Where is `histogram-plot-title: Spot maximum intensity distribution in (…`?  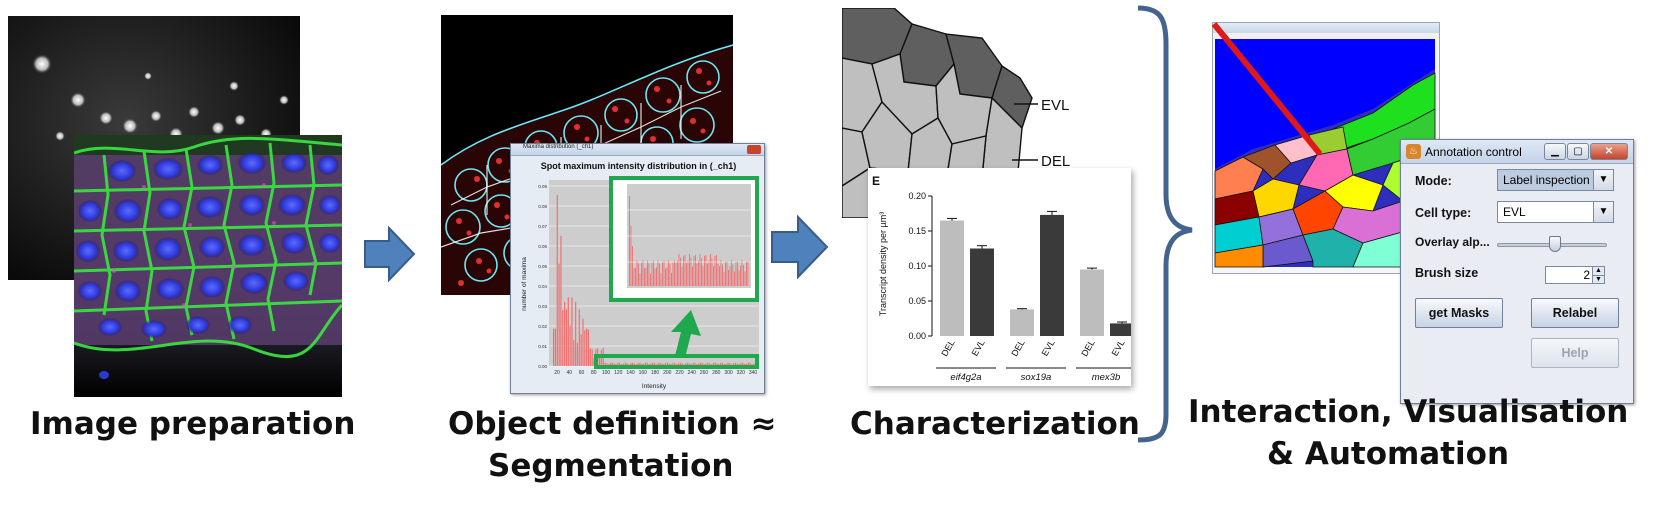
histogram-plot-title: Spot maximum intensity distribution in (… is located at coordinates (638, 166).